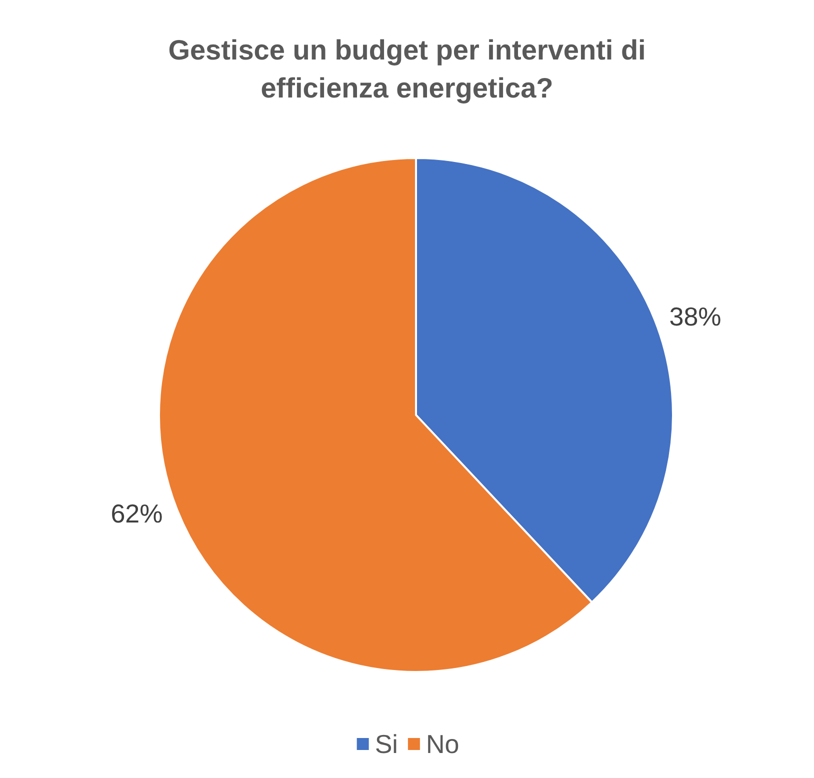  Describe the element at coordinates (407, 69) in the screenshot. I see `chart-title: Gestisce un budget per interventi di efficienza energetica?` at that location.